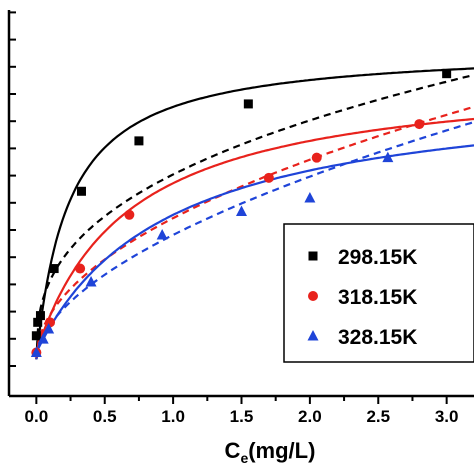  What do you see at coordinates (447, 416) in the screenshot?
I see `x-tick-label: 3.0` at bounding box center [447, 416].